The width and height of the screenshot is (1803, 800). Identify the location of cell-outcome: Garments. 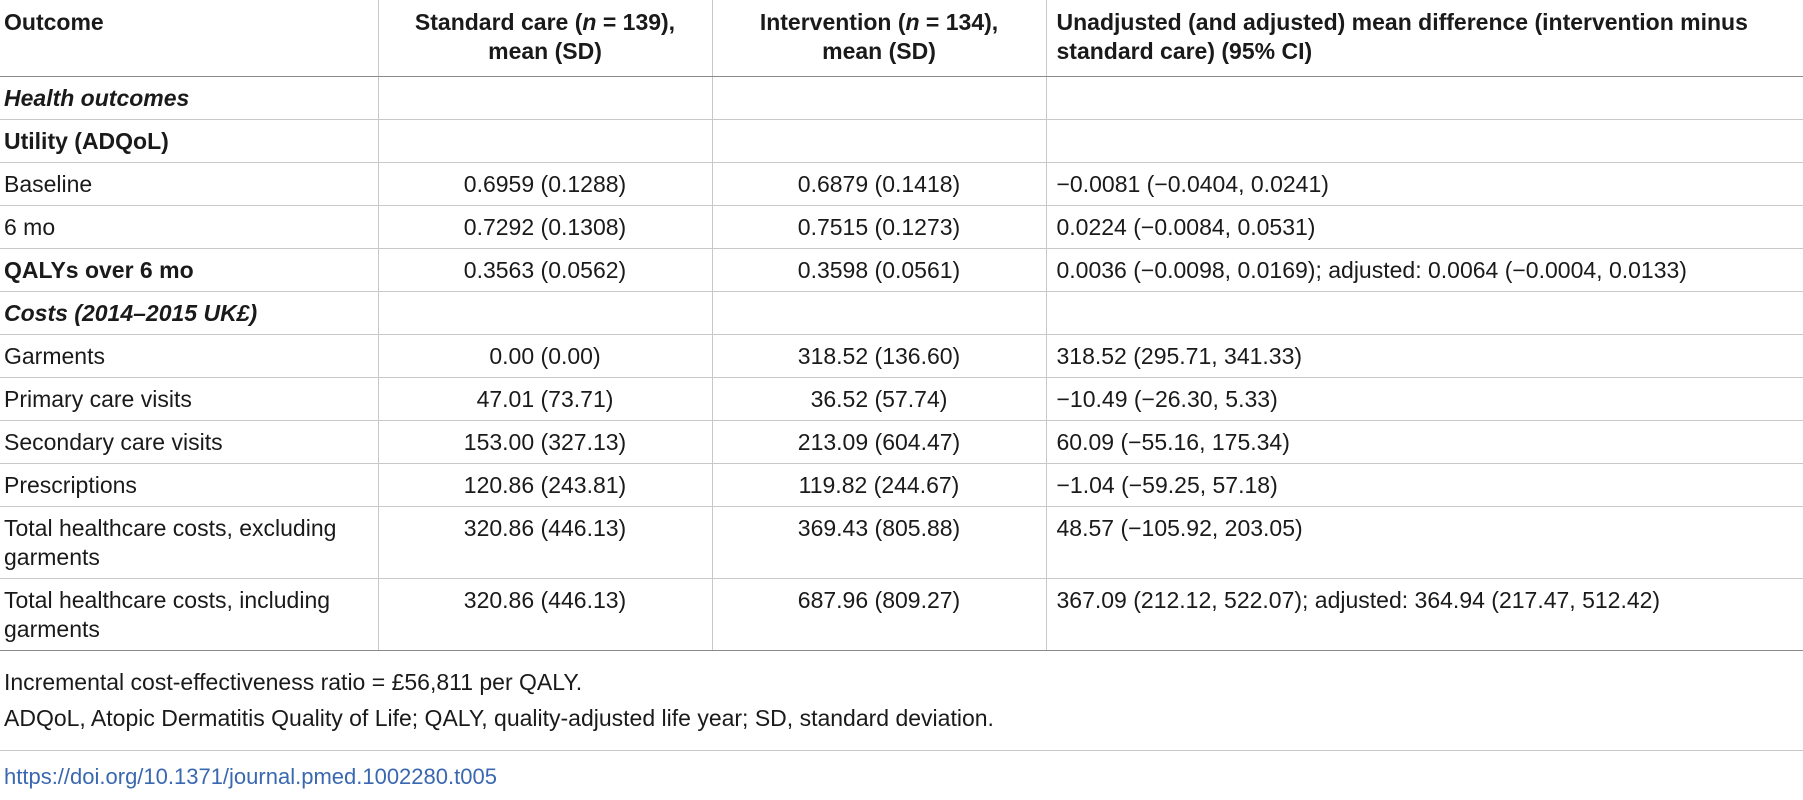
(189, 356).